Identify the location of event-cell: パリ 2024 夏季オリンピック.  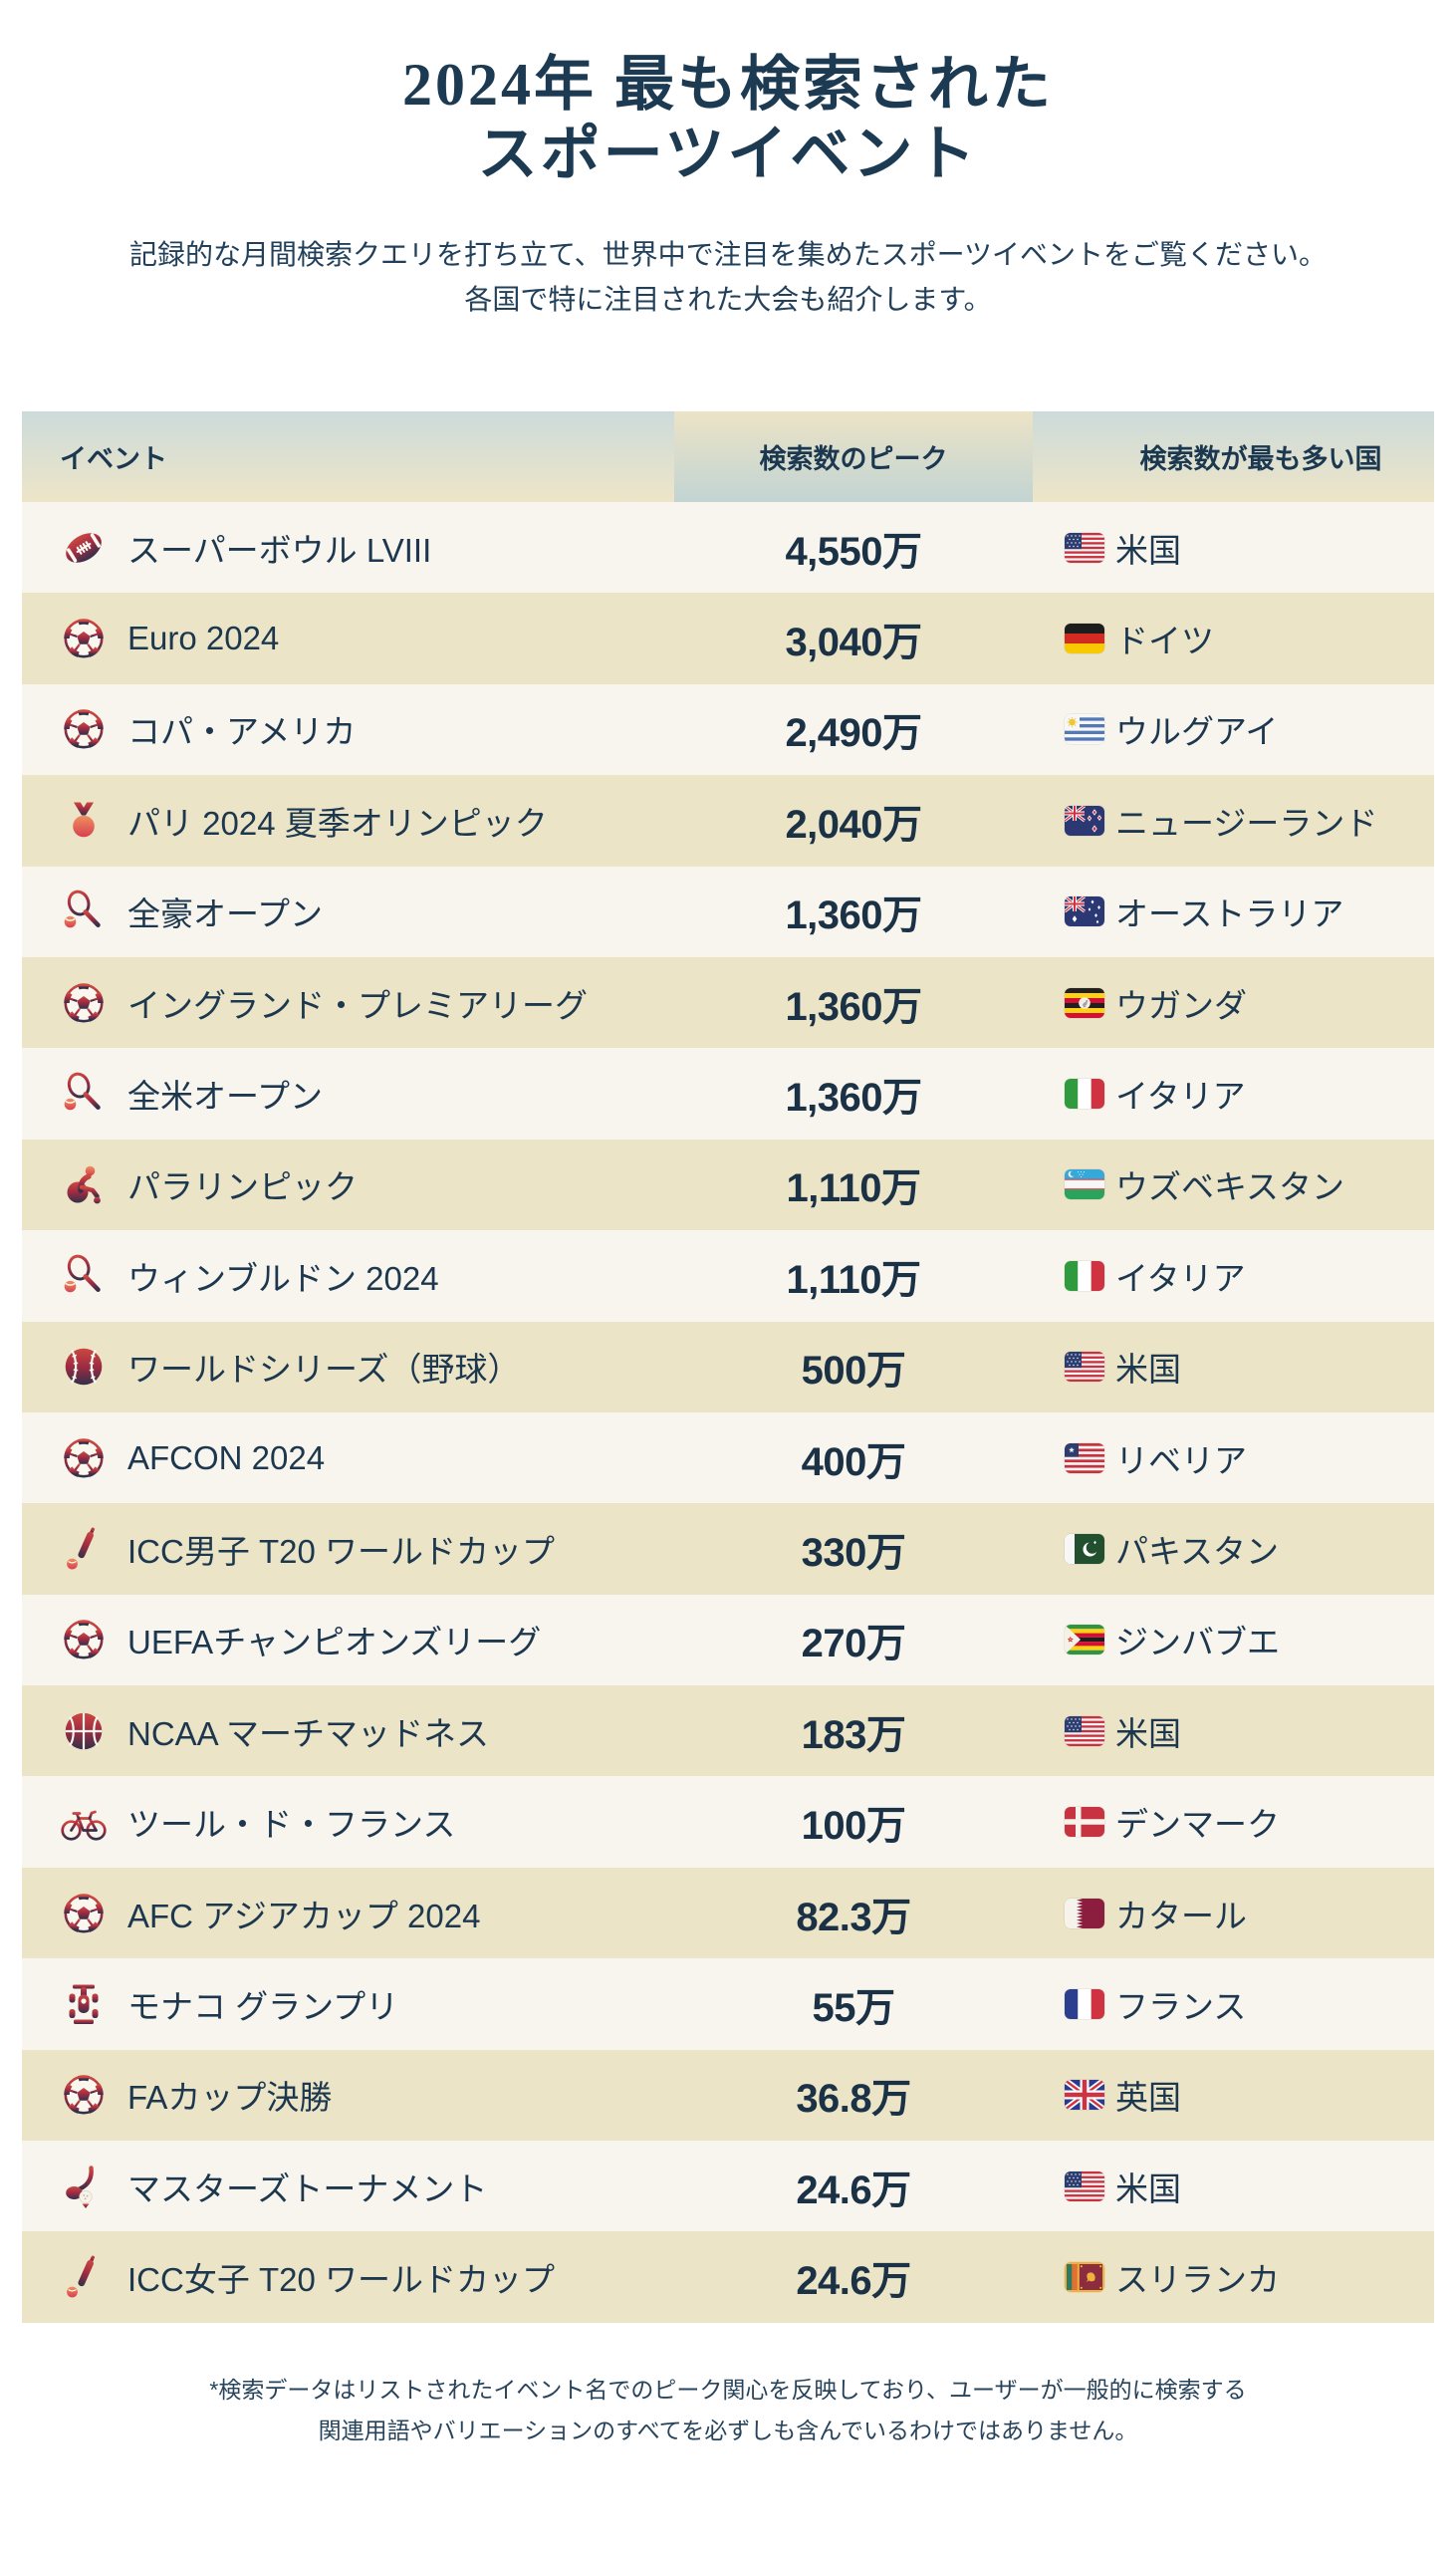
(348, 821).